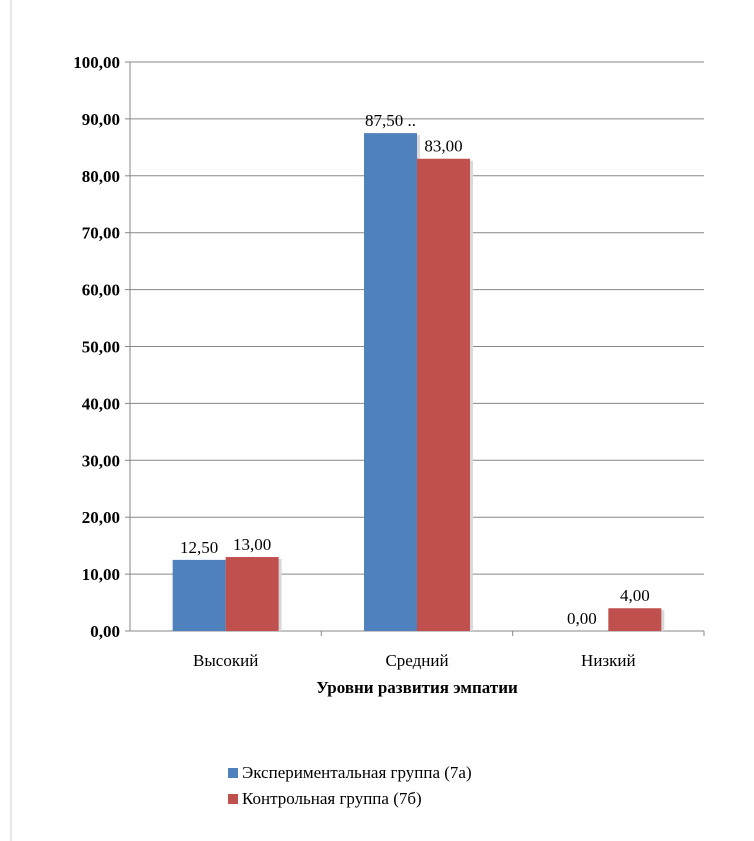 Image resolution: width=754 pixels, height=841 pixels. I want to click on category-label: Средний, so click(416, 660).